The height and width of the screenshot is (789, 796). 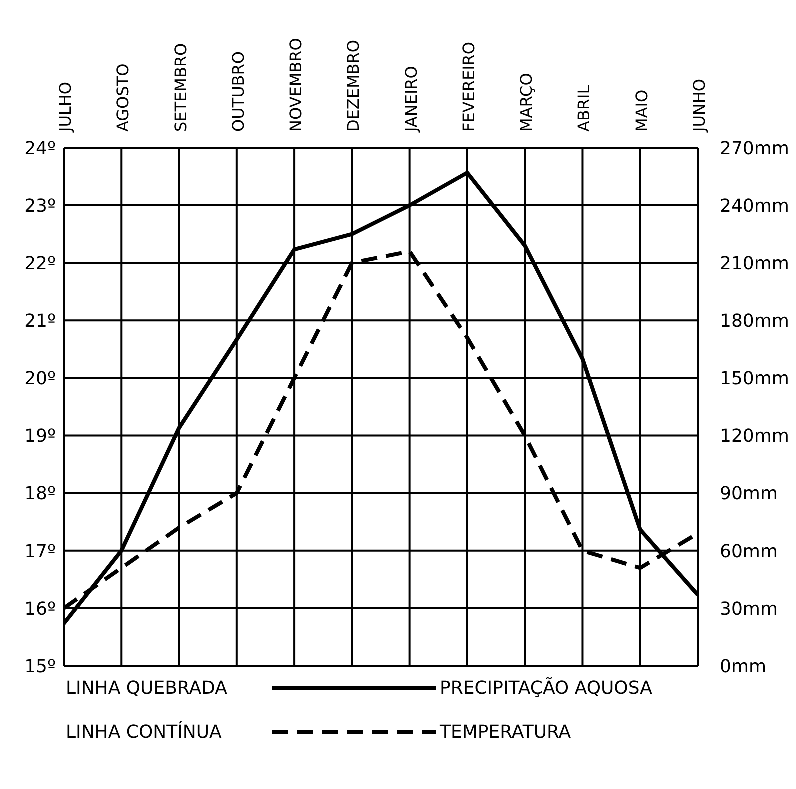 I want to click on y-tick-label: 17º, so click(x=40, y=551).